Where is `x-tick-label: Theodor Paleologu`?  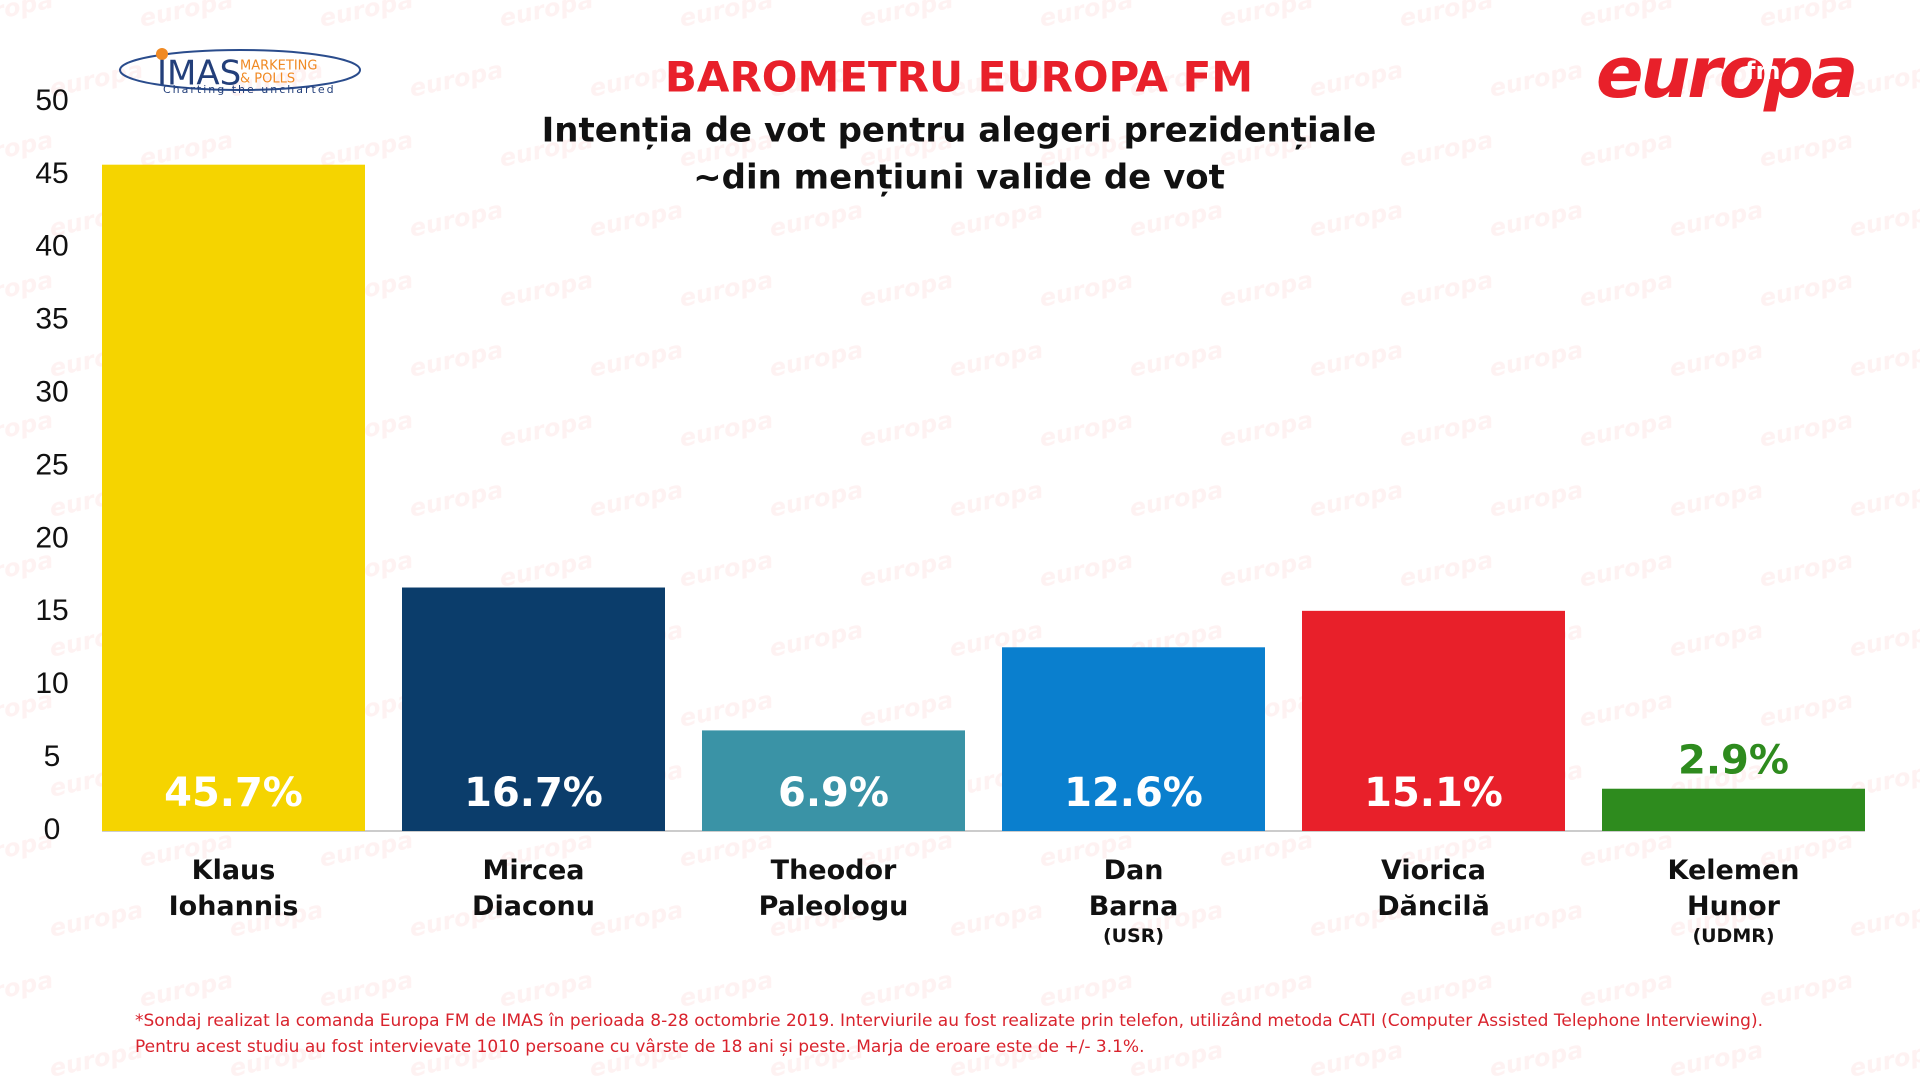
x-tick-label: Theodor Paleologu is located at coordinates (833, 888).